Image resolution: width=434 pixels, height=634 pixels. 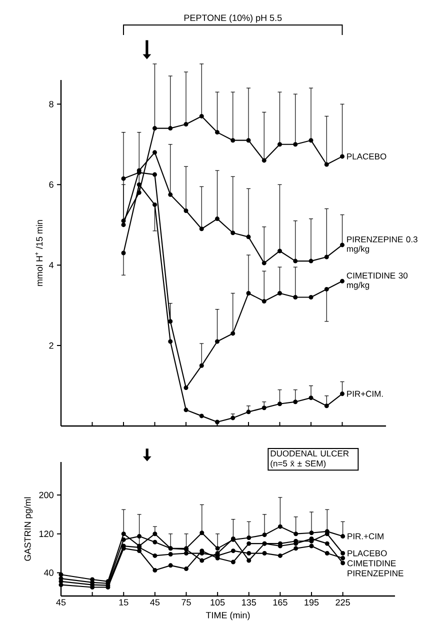 I want to click on y-tick-label: 8, so click(x=51, y=104).